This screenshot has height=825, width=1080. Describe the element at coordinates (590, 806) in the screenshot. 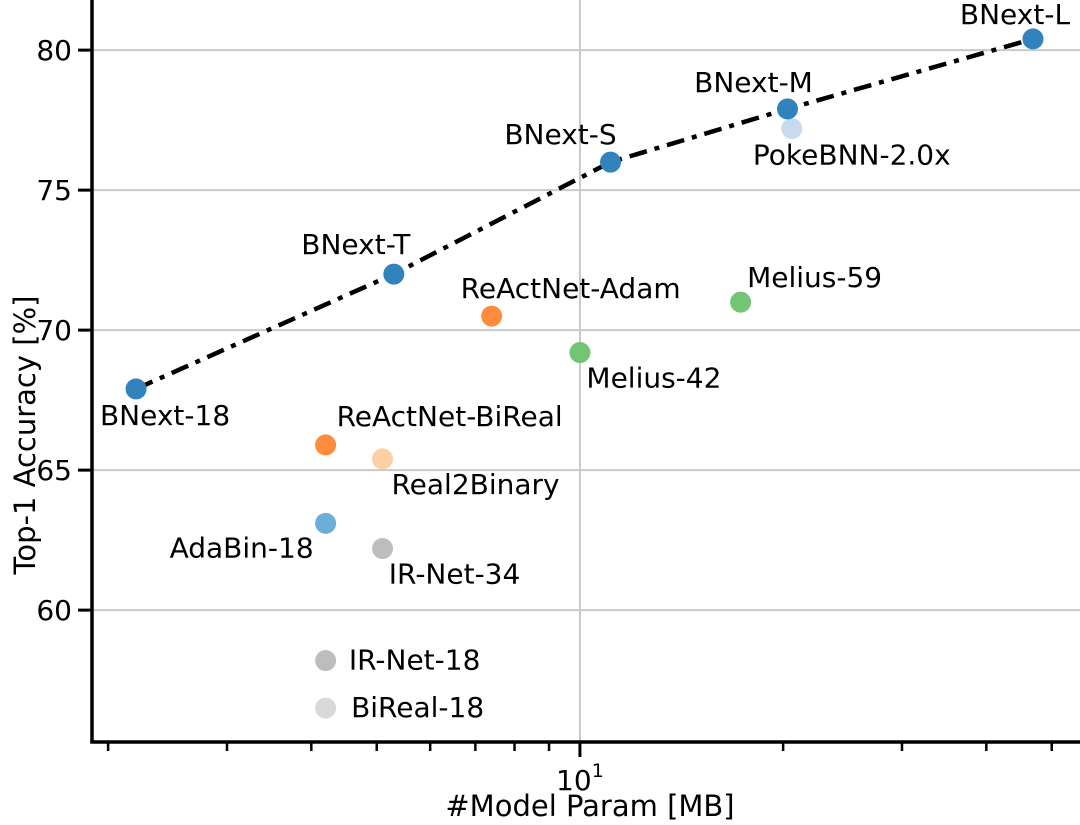

I see `x-axis-label: #Model Param [MB]` at that location.